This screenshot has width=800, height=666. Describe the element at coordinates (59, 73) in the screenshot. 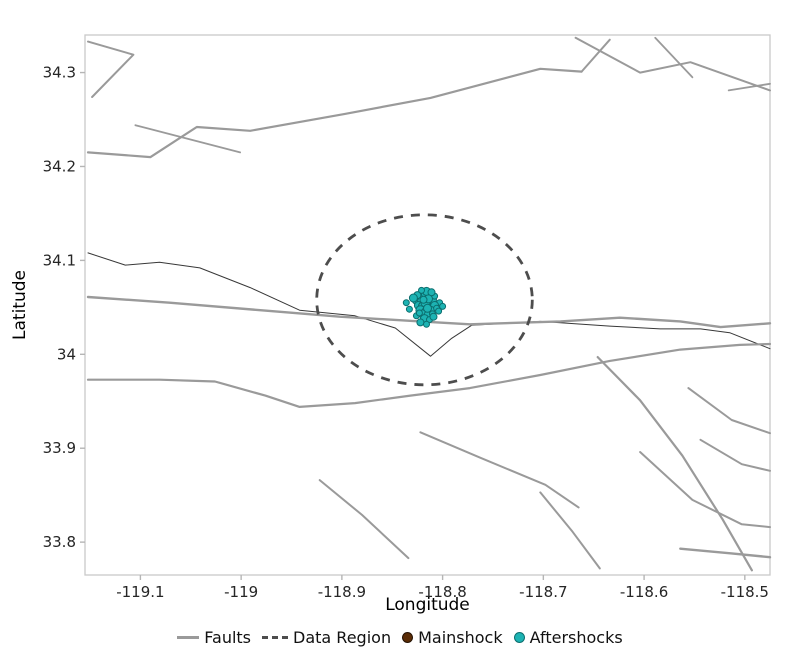

I see `y-tick-label: 34.3` at that location.